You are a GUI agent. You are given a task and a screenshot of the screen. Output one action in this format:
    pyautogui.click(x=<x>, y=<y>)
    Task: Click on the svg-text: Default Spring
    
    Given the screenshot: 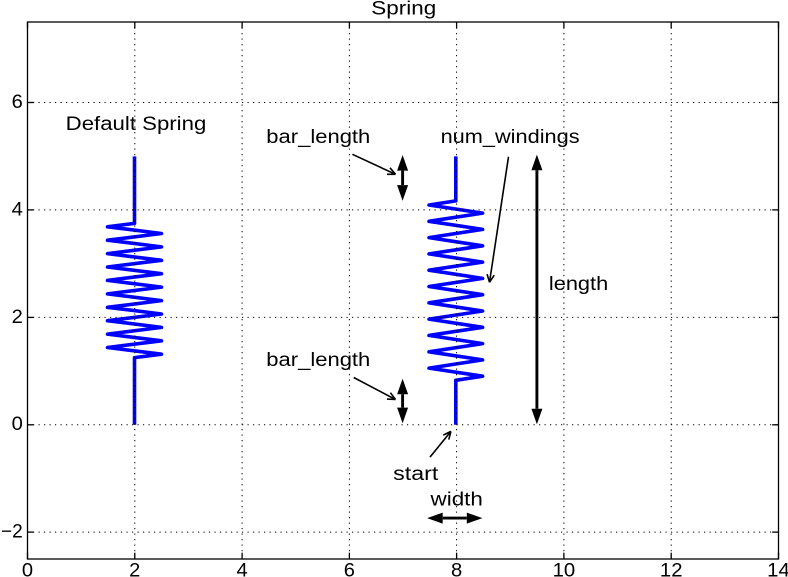 What is the action you would take?
    pyautogui.click(x=136, y=124)
    